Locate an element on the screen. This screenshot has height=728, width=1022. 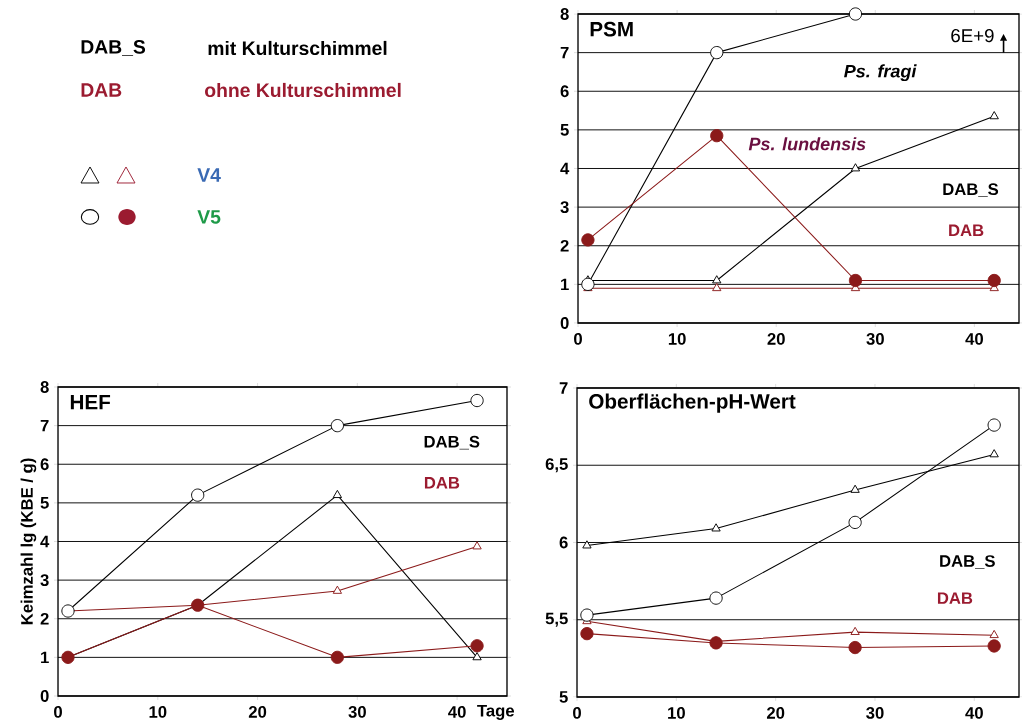
annotation: 6E+9 is located at coordinates (972, 36).